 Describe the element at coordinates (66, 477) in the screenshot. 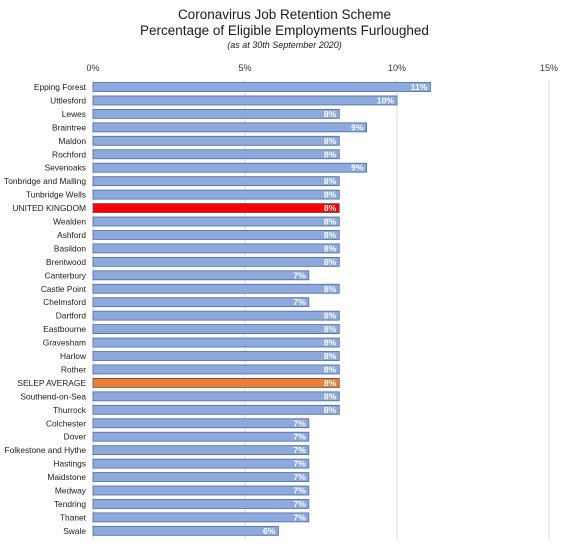

I see `category-label: Maidstone` at that location.